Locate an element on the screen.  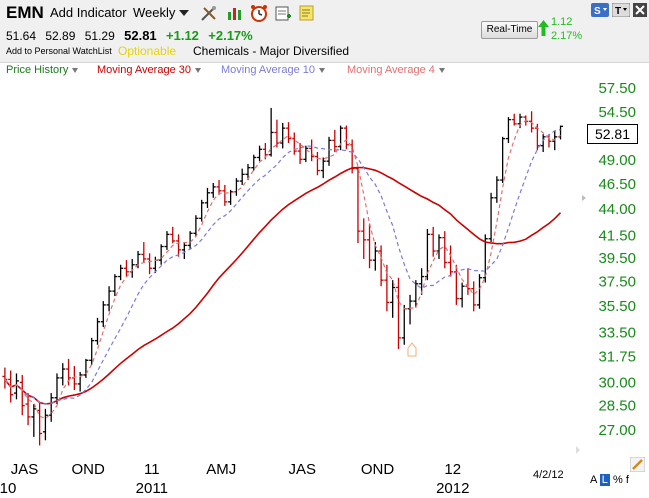
log-scale-button: L is located at coordinates (604, 480).